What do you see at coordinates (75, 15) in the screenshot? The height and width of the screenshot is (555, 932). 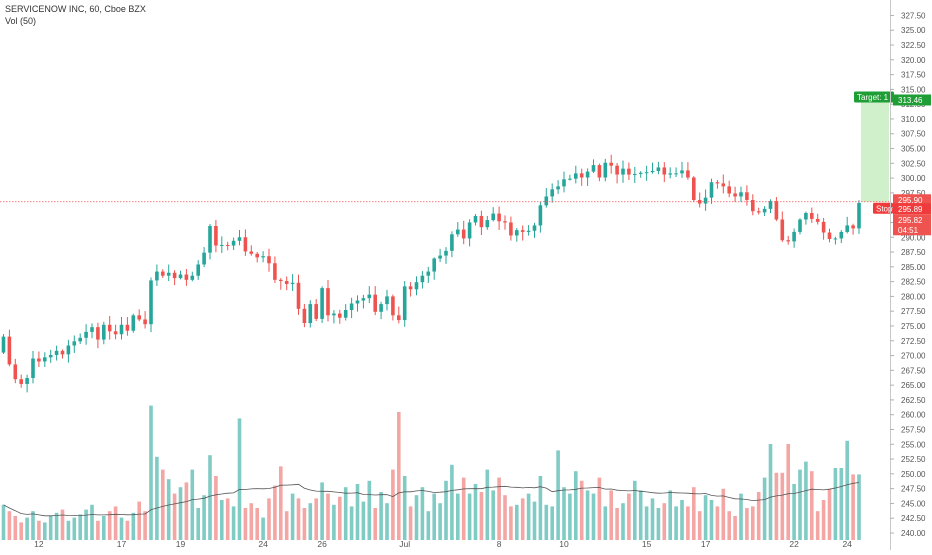 I see `chart-legend: SERVICENOW INC, 60, Cboe BZX Vol (50)` at bounding box center [75, 15].